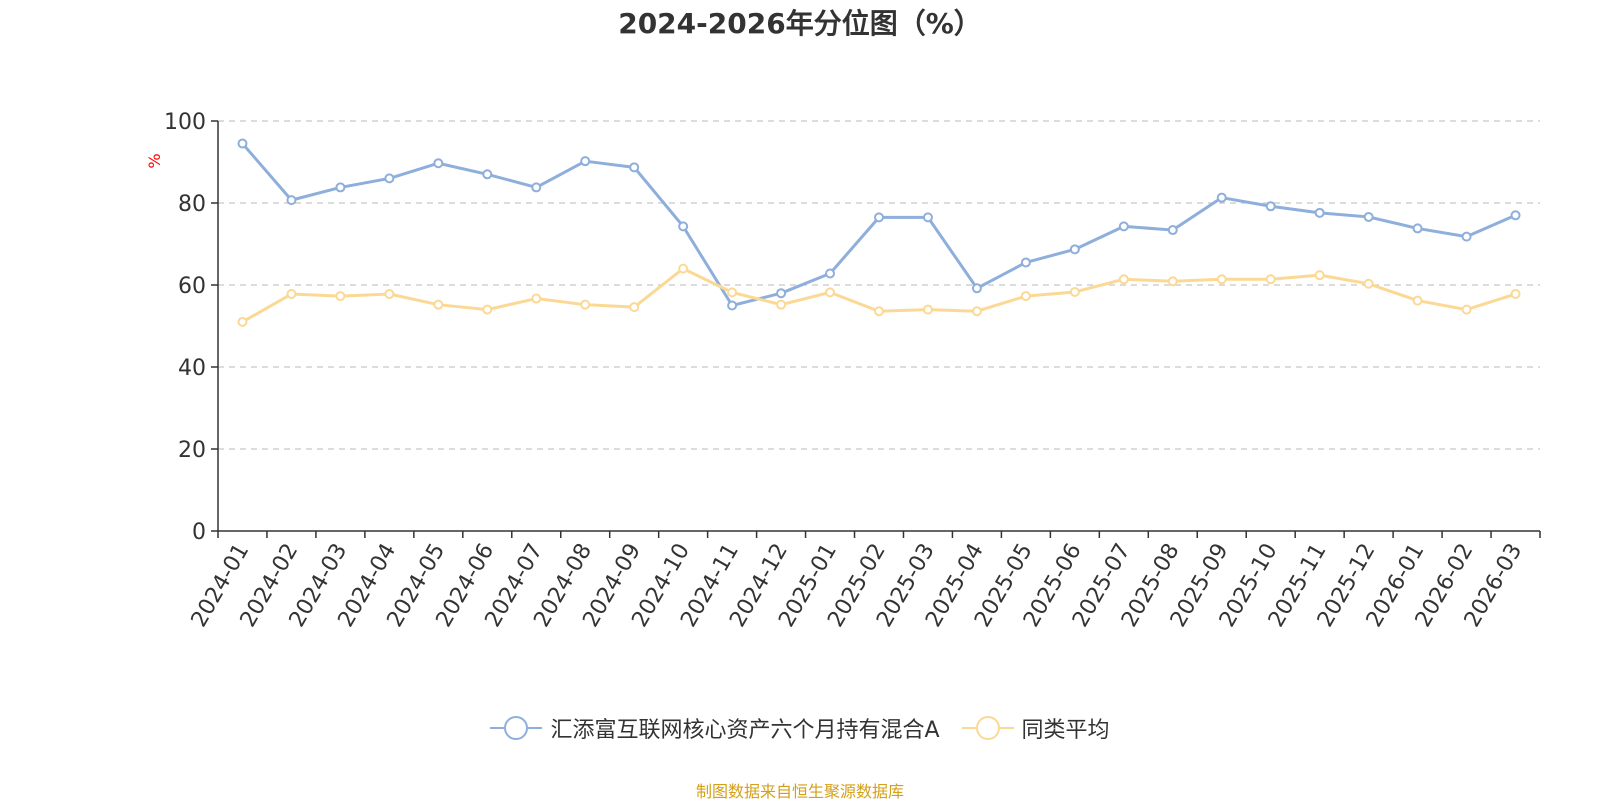 This screenshot has height=802, width=1600. I want to click on y-tick-label-80: 80, so click(192, 204).